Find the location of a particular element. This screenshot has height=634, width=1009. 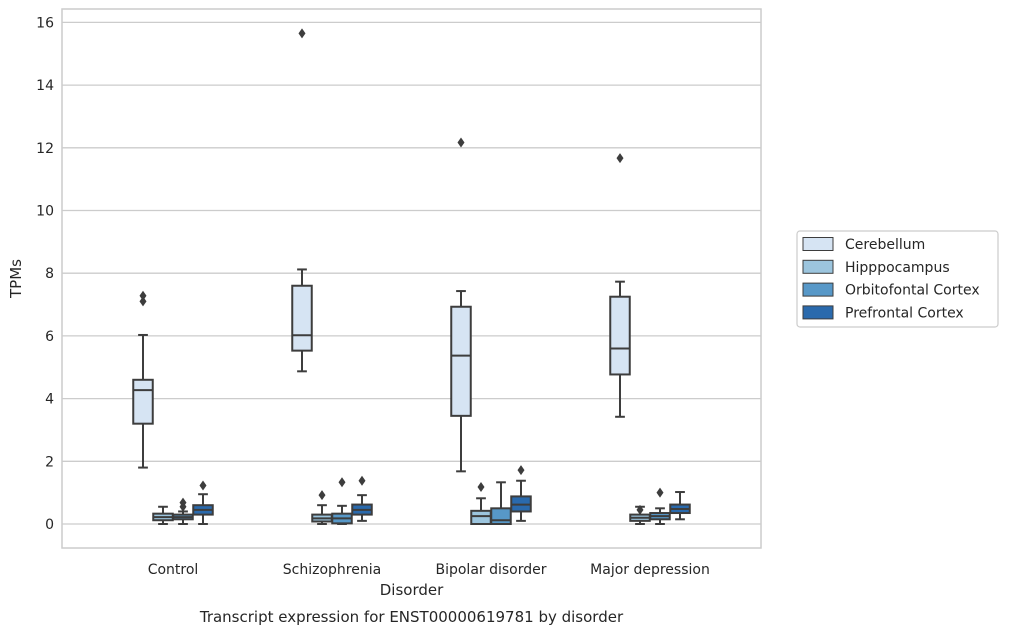

x-axis-title: Disorder is located at coordinates (412, 590).